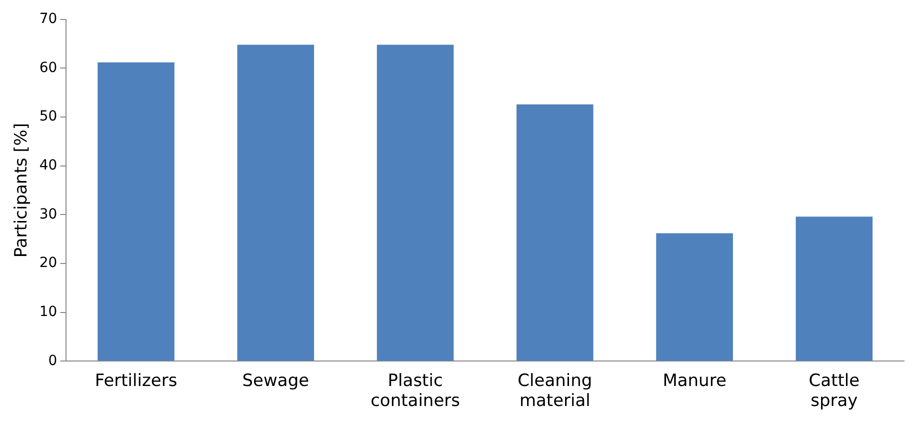  I want to click on x-tick-label: Cattle spray, so click(834, 391).